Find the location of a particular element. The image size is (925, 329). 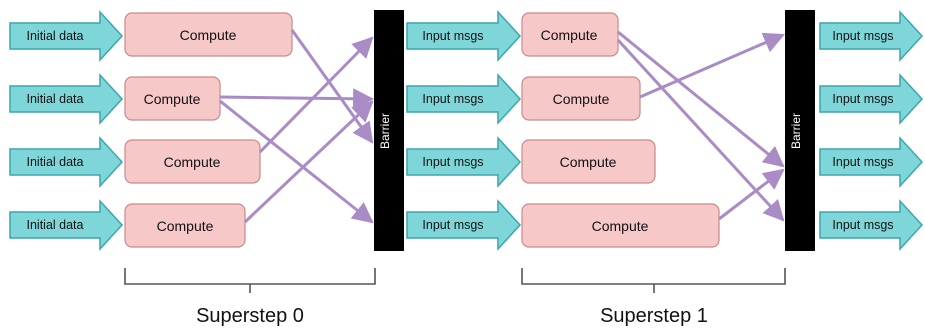

superstep0-label: Superstep 0 is located at coordinates (250, 316).